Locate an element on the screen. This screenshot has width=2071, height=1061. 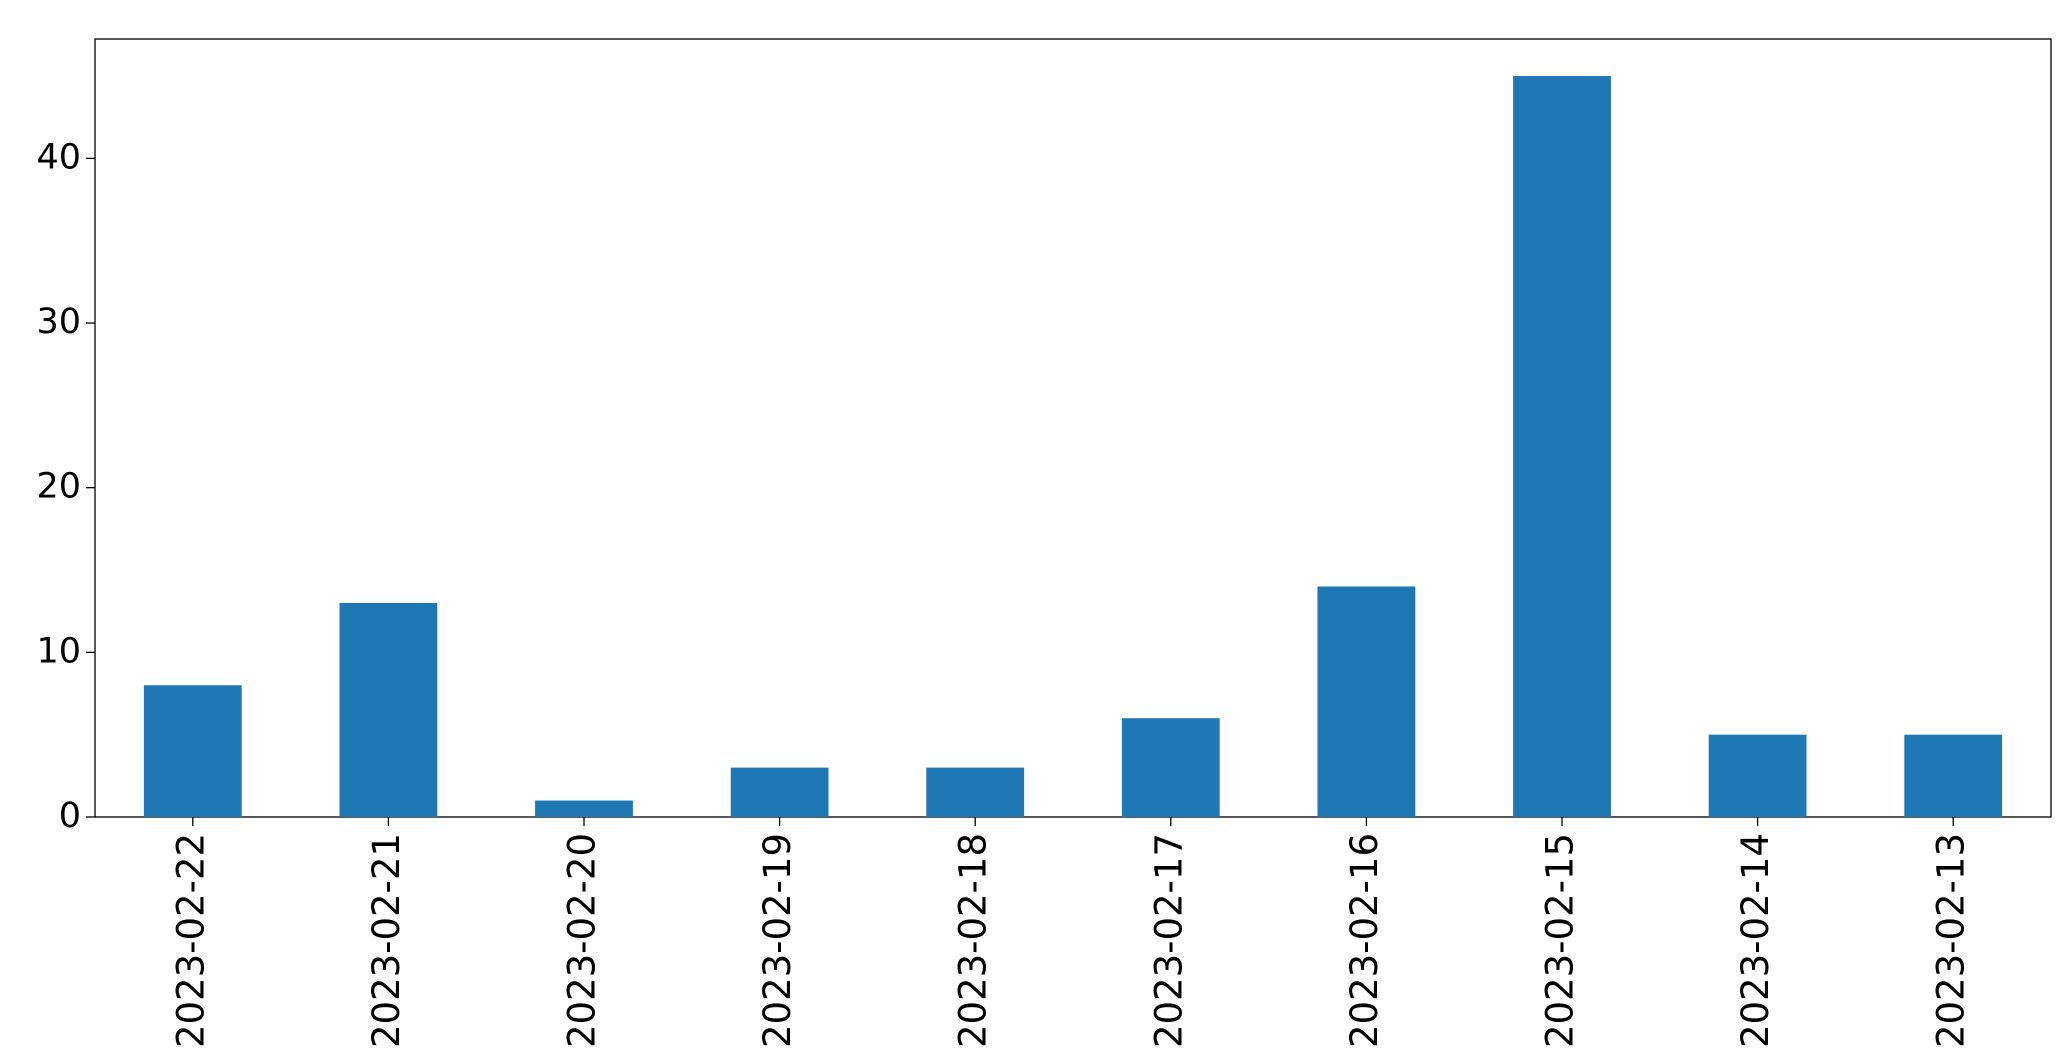
y-tick-label: 20 is located at coordinates (58, 487).